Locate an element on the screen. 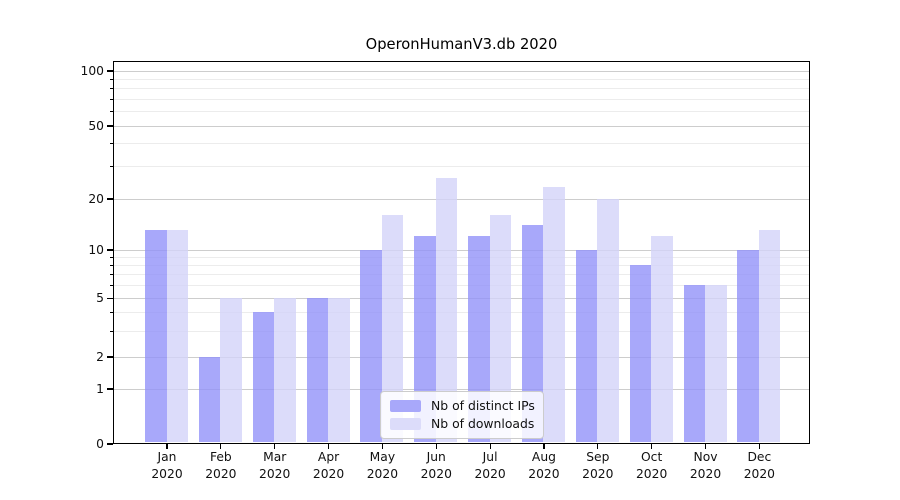  x-tick-Apr is located at coordinates (328, 446).